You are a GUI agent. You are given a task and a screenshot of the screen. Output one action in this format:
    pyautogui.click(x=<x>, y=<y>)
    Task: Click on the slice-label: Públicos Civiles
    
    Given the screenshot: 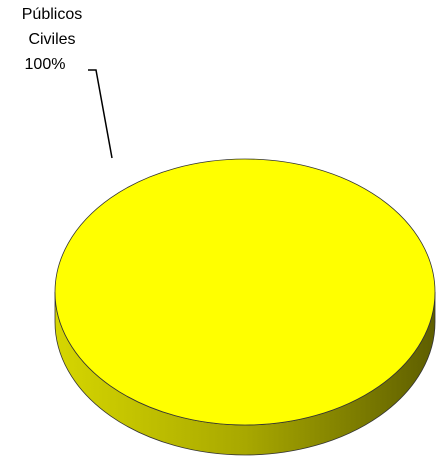 What is the action you would take?
    pyautogui.click(x=52, y=27)
    